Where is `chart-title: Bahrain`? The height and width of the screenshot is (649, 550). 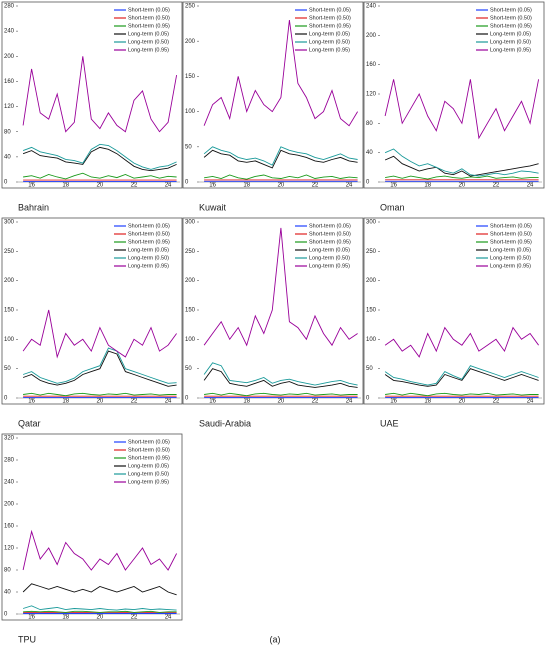
chart-title: Bahrain is located at coordinates (33, 207).